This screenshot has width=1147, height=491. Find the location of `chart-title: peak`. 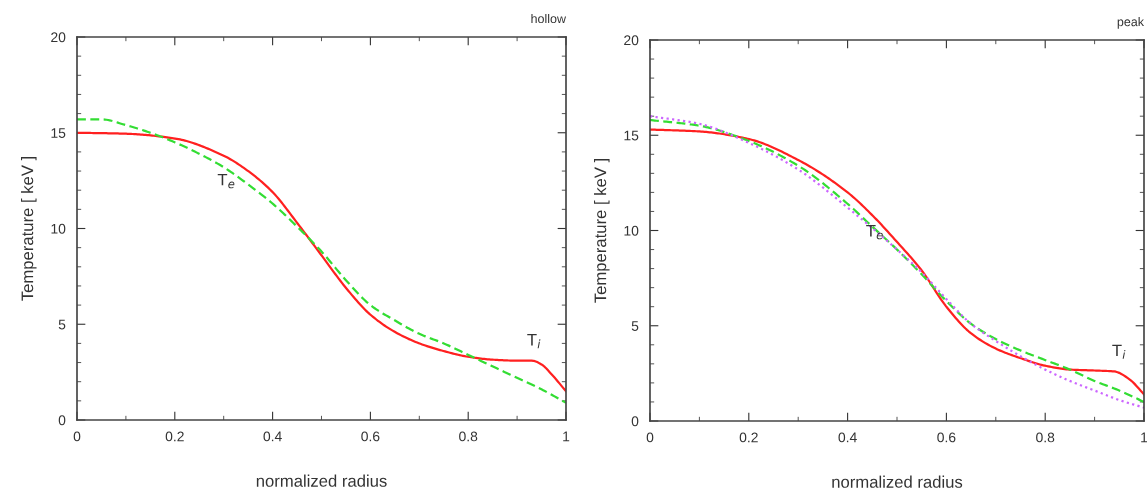

chart-title: peak is located at coordinates (1131, 23).